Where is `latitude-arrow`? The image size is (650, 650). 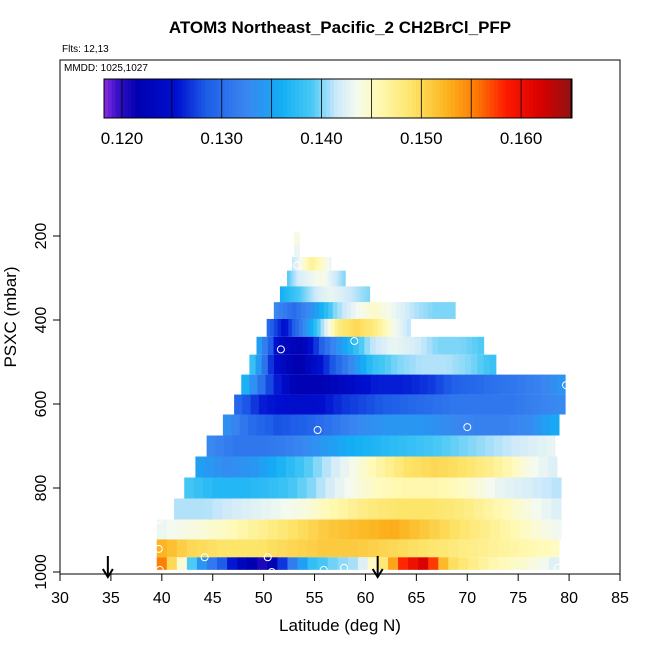
latitude-arrow is located at coordinates (108, 567).